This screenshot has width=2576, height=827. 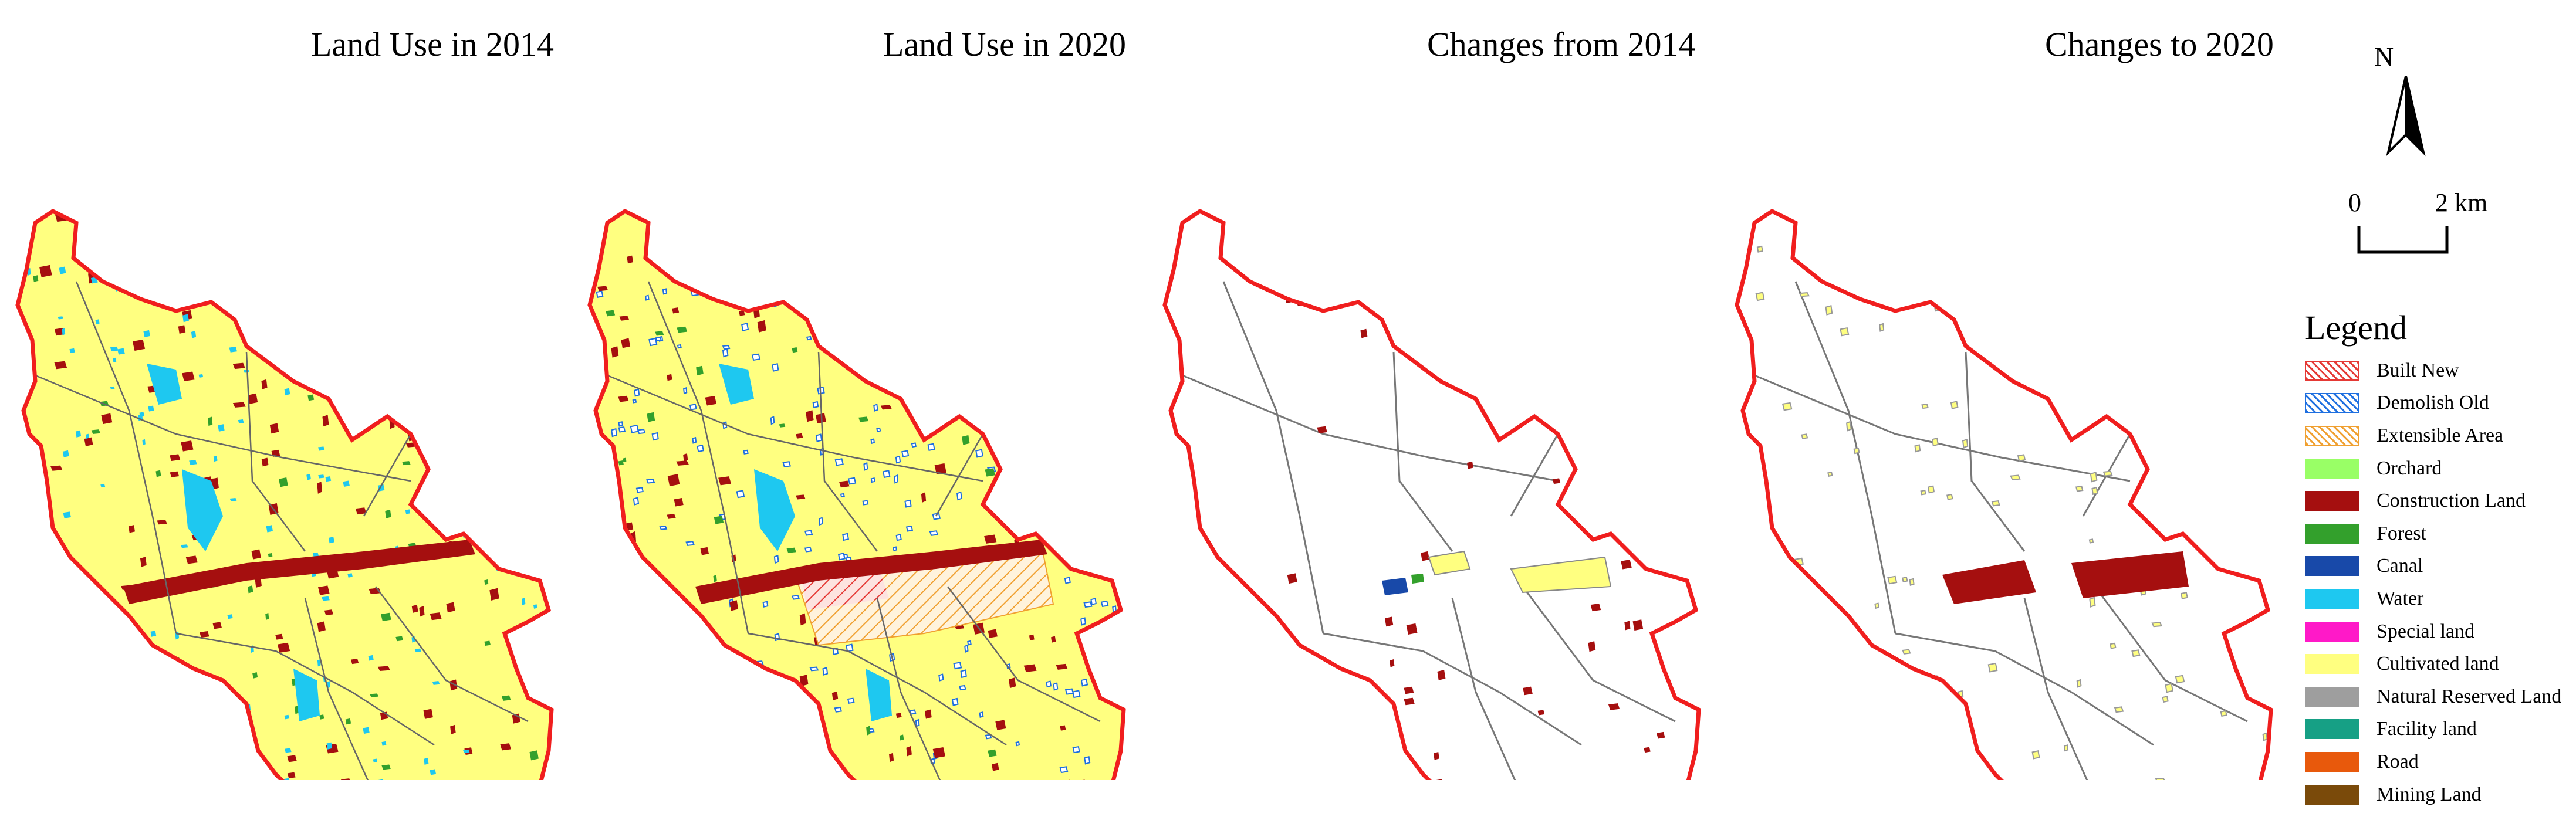 I want to click on legend-label: Orchard, so click(x=2409, y=468).